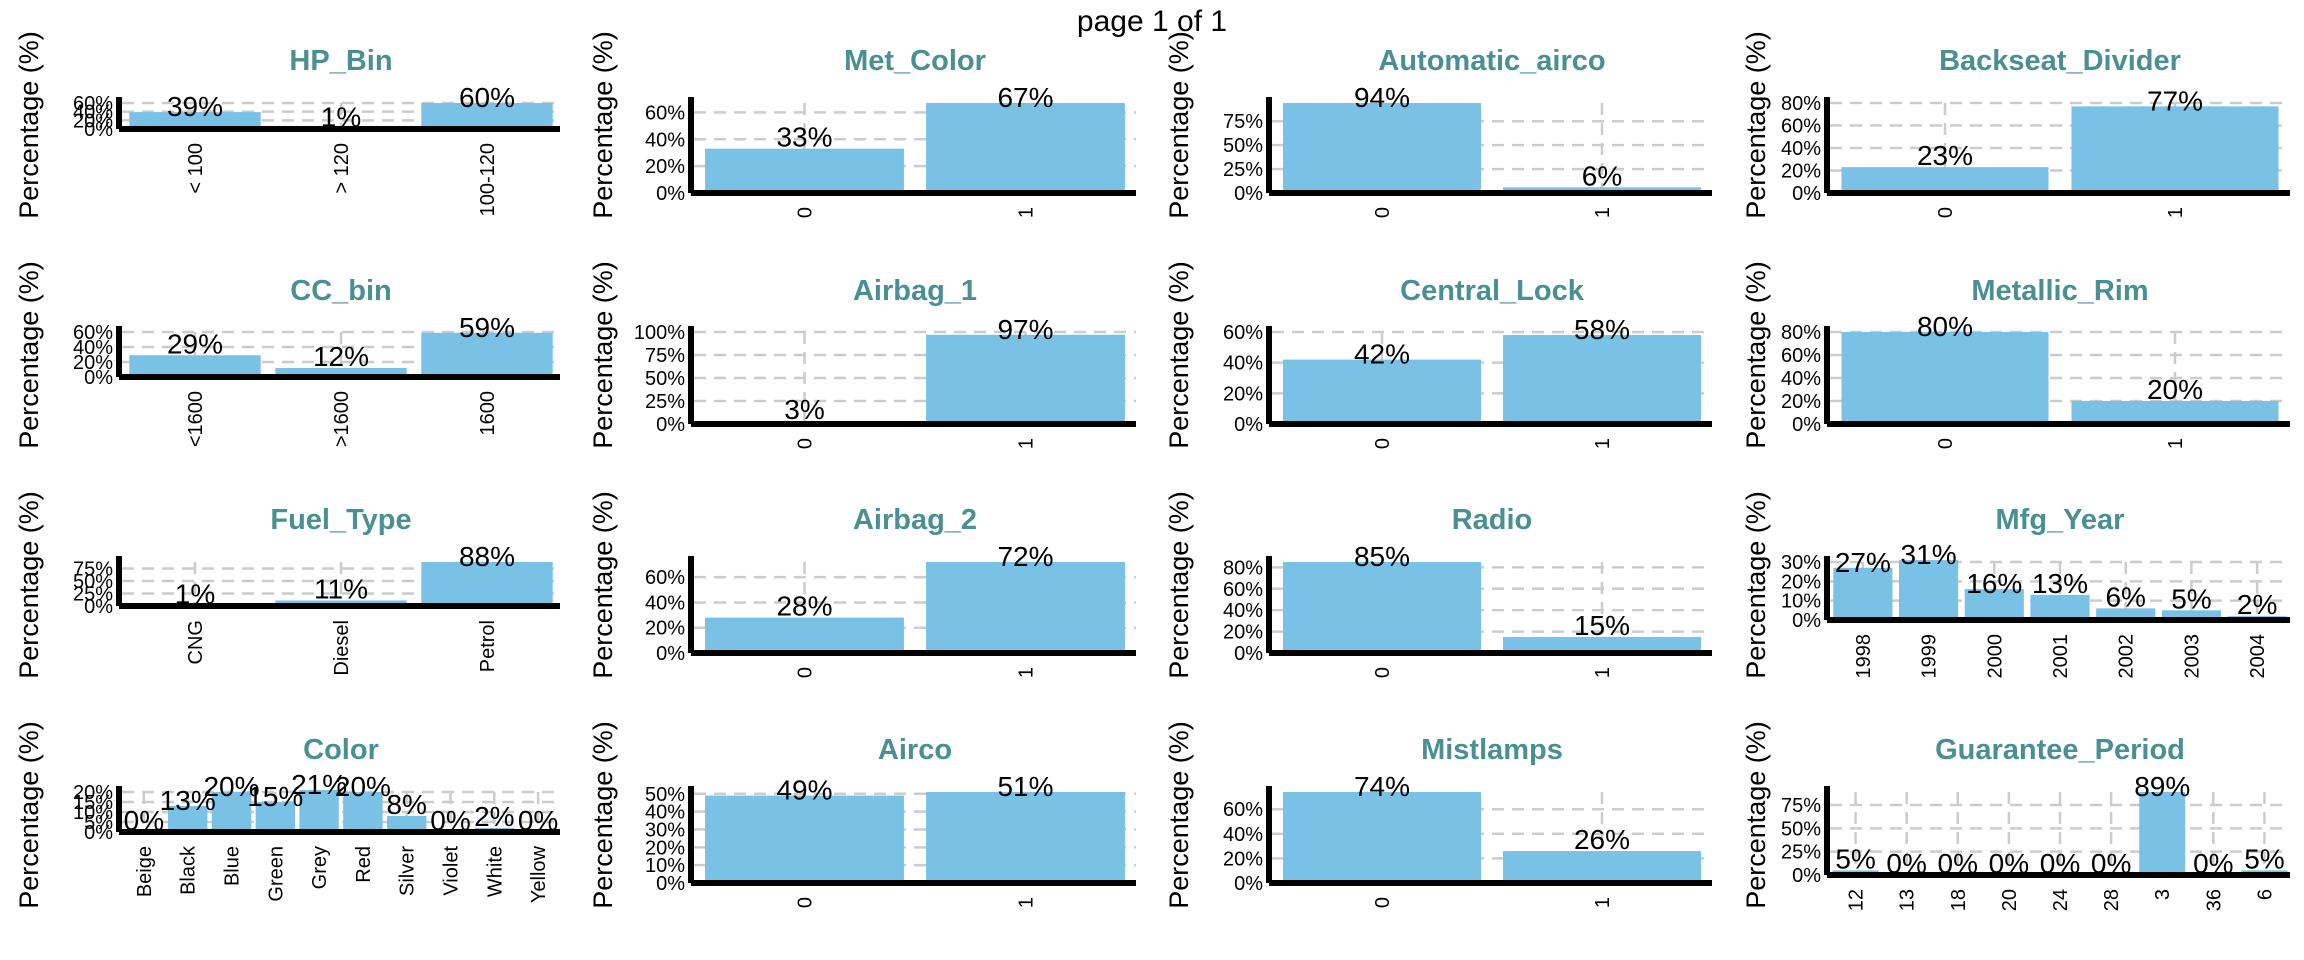  Describe the element at coordinates (2163, 894) in the screenshot. I see `x-tick-label: 3` at that location.